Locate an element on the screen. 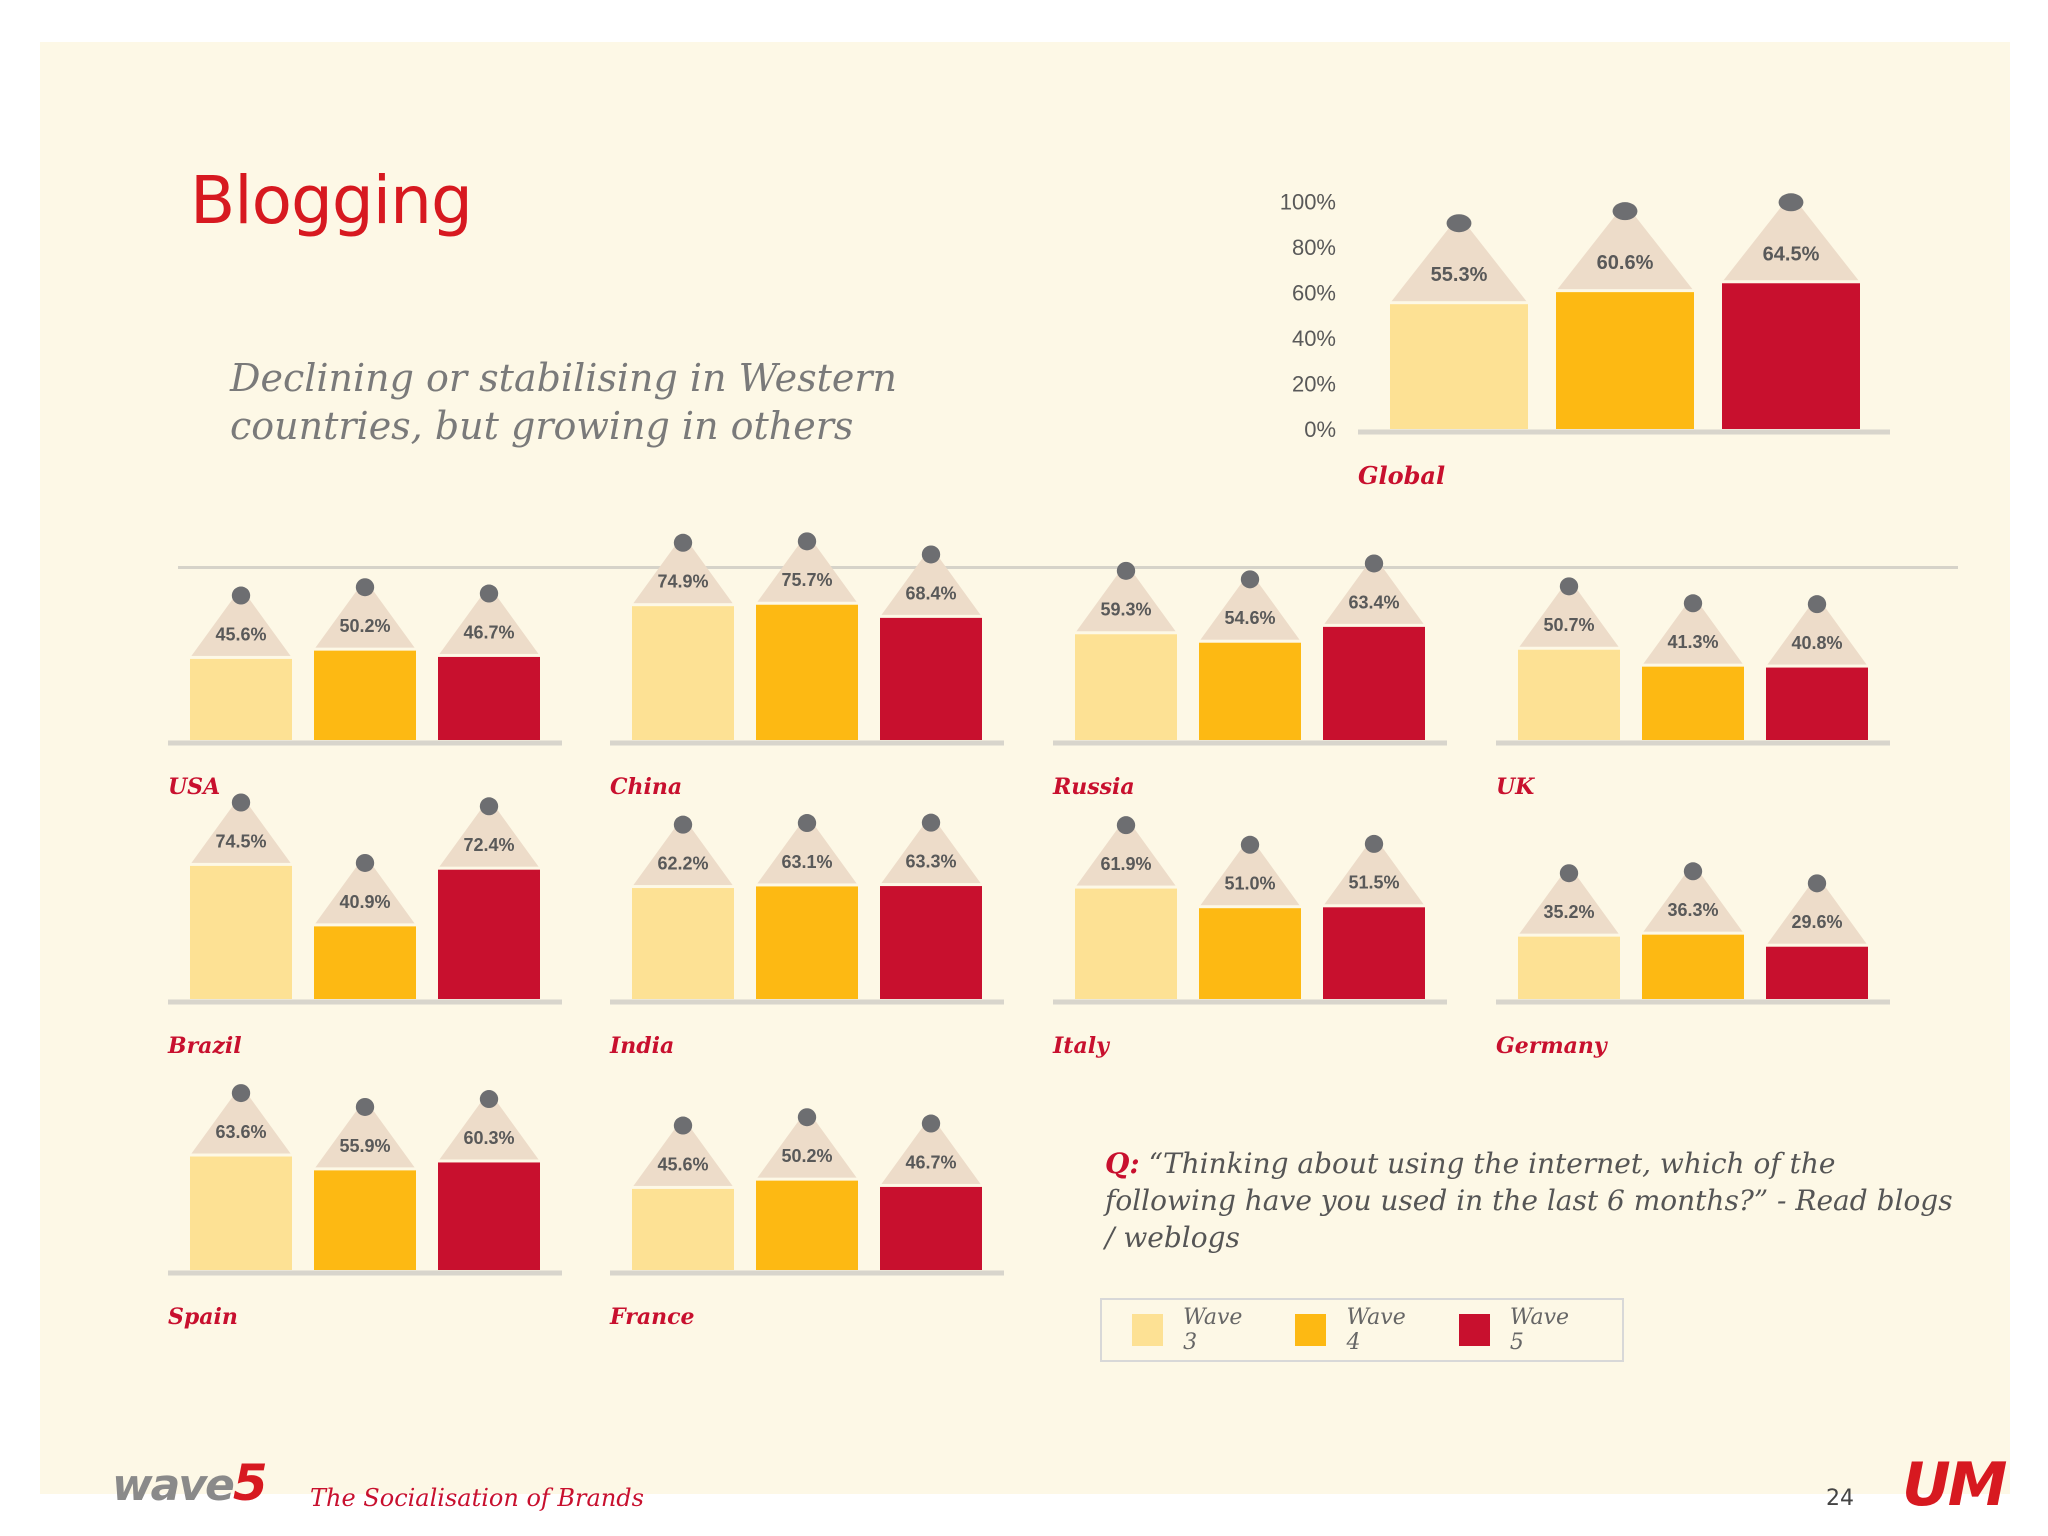  chart-global: 0% 20% 40% 60% 80% 100% 55.3% 60.6% 64.5% Global is located at coordinates (1585, 340).